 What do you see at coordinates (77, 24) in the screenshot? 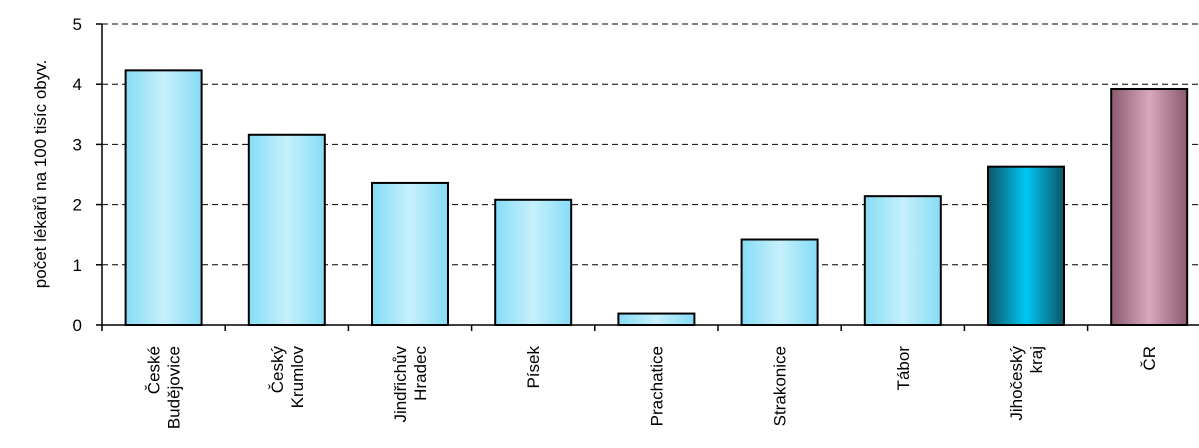
I see `y-tick-label: 5` at bounding box center [77, 24].